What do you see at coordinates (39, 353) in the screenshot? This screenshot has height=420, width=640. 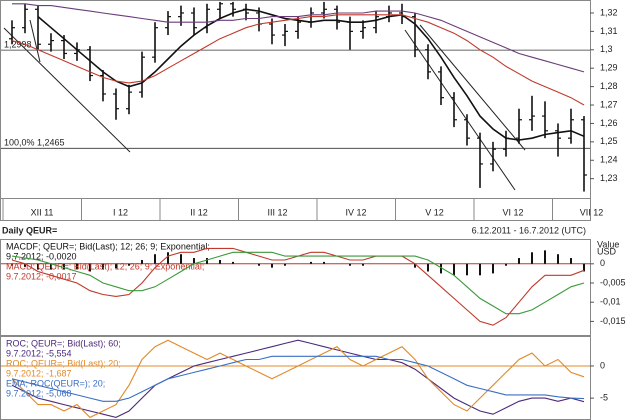 I see `legend-value: 9.7.2012; -5,554` at bounding box center [39, 353].